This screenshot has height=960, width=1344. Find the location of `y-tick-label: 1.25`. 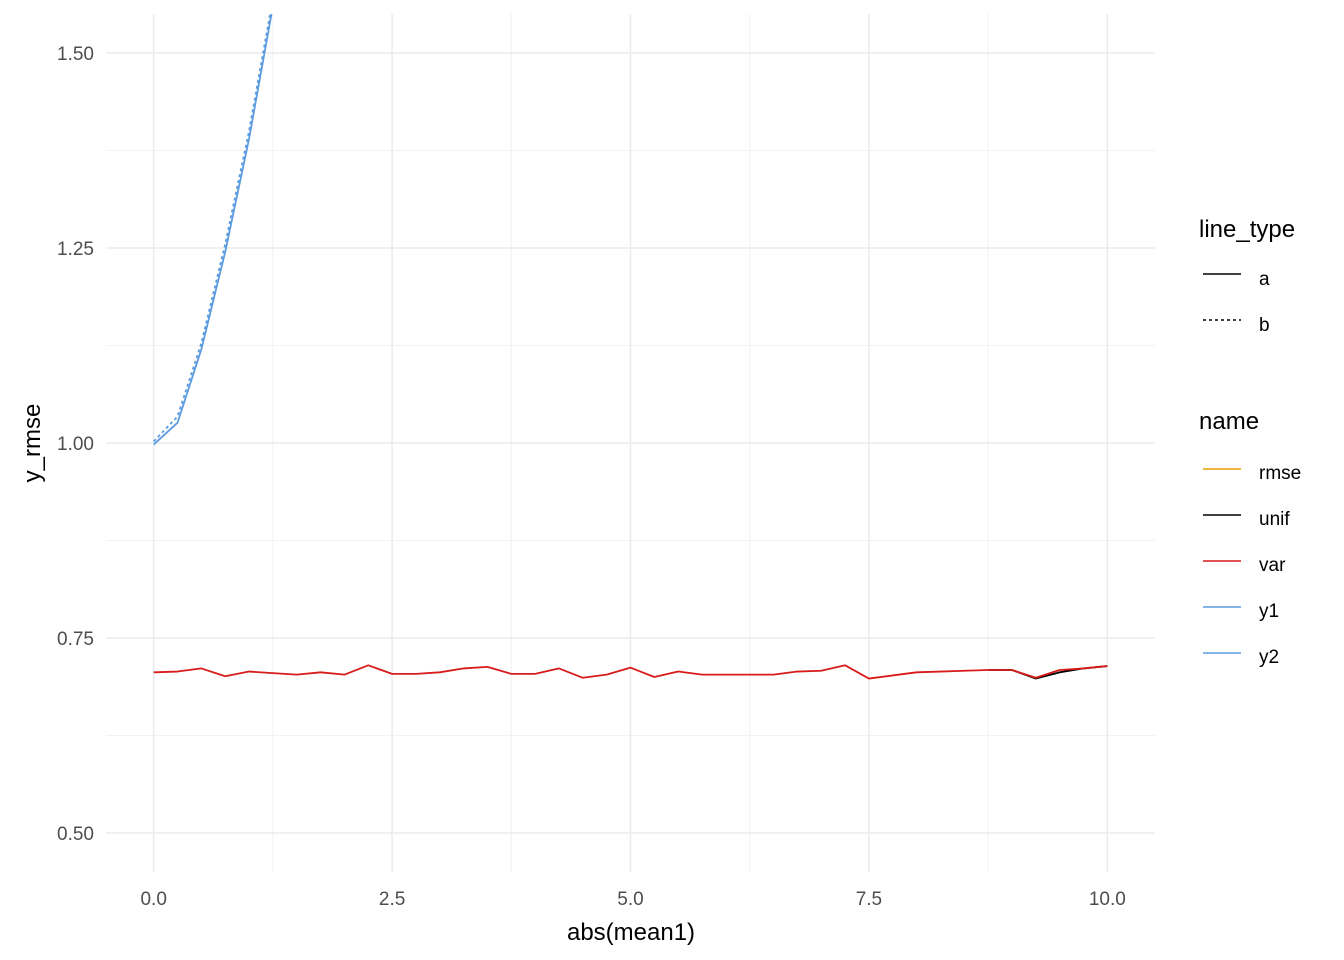

y-tick-label: 1.25 is located at coordinates (75, 249).